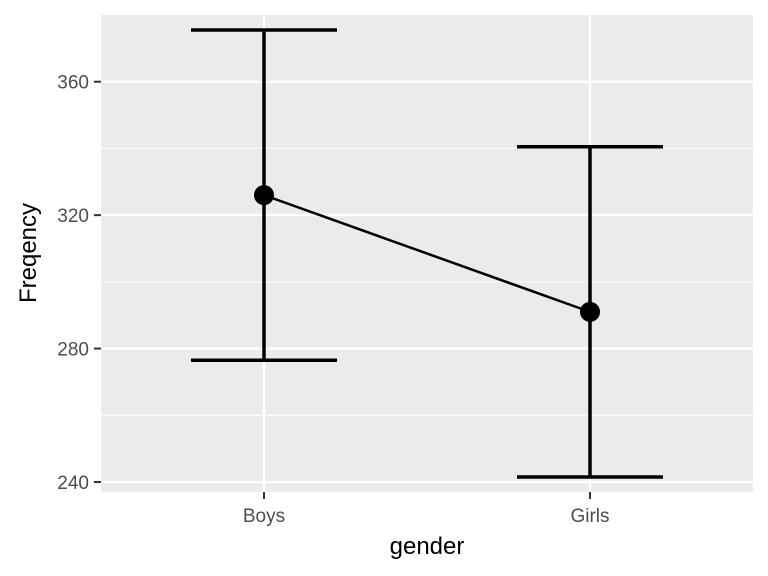 The width and height of the screenshot is (768, 576). I want to click on series-line, so click(427, 253).